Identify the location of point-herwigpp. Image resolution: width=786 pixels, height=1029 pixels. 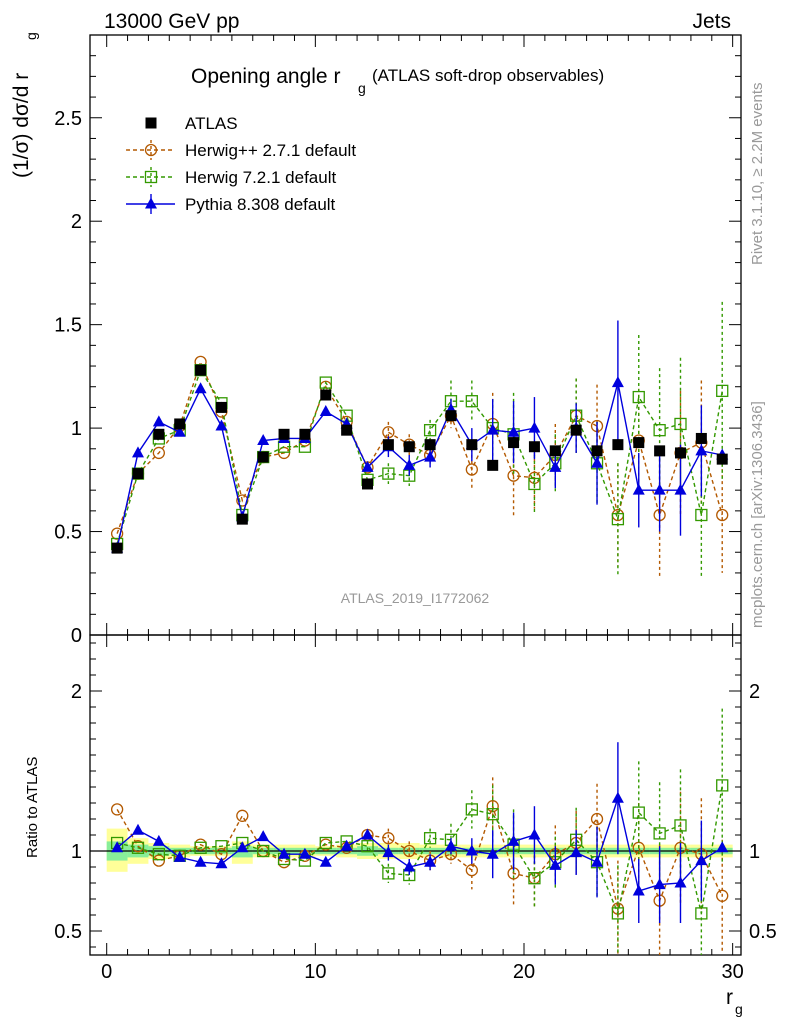
(722, 515).